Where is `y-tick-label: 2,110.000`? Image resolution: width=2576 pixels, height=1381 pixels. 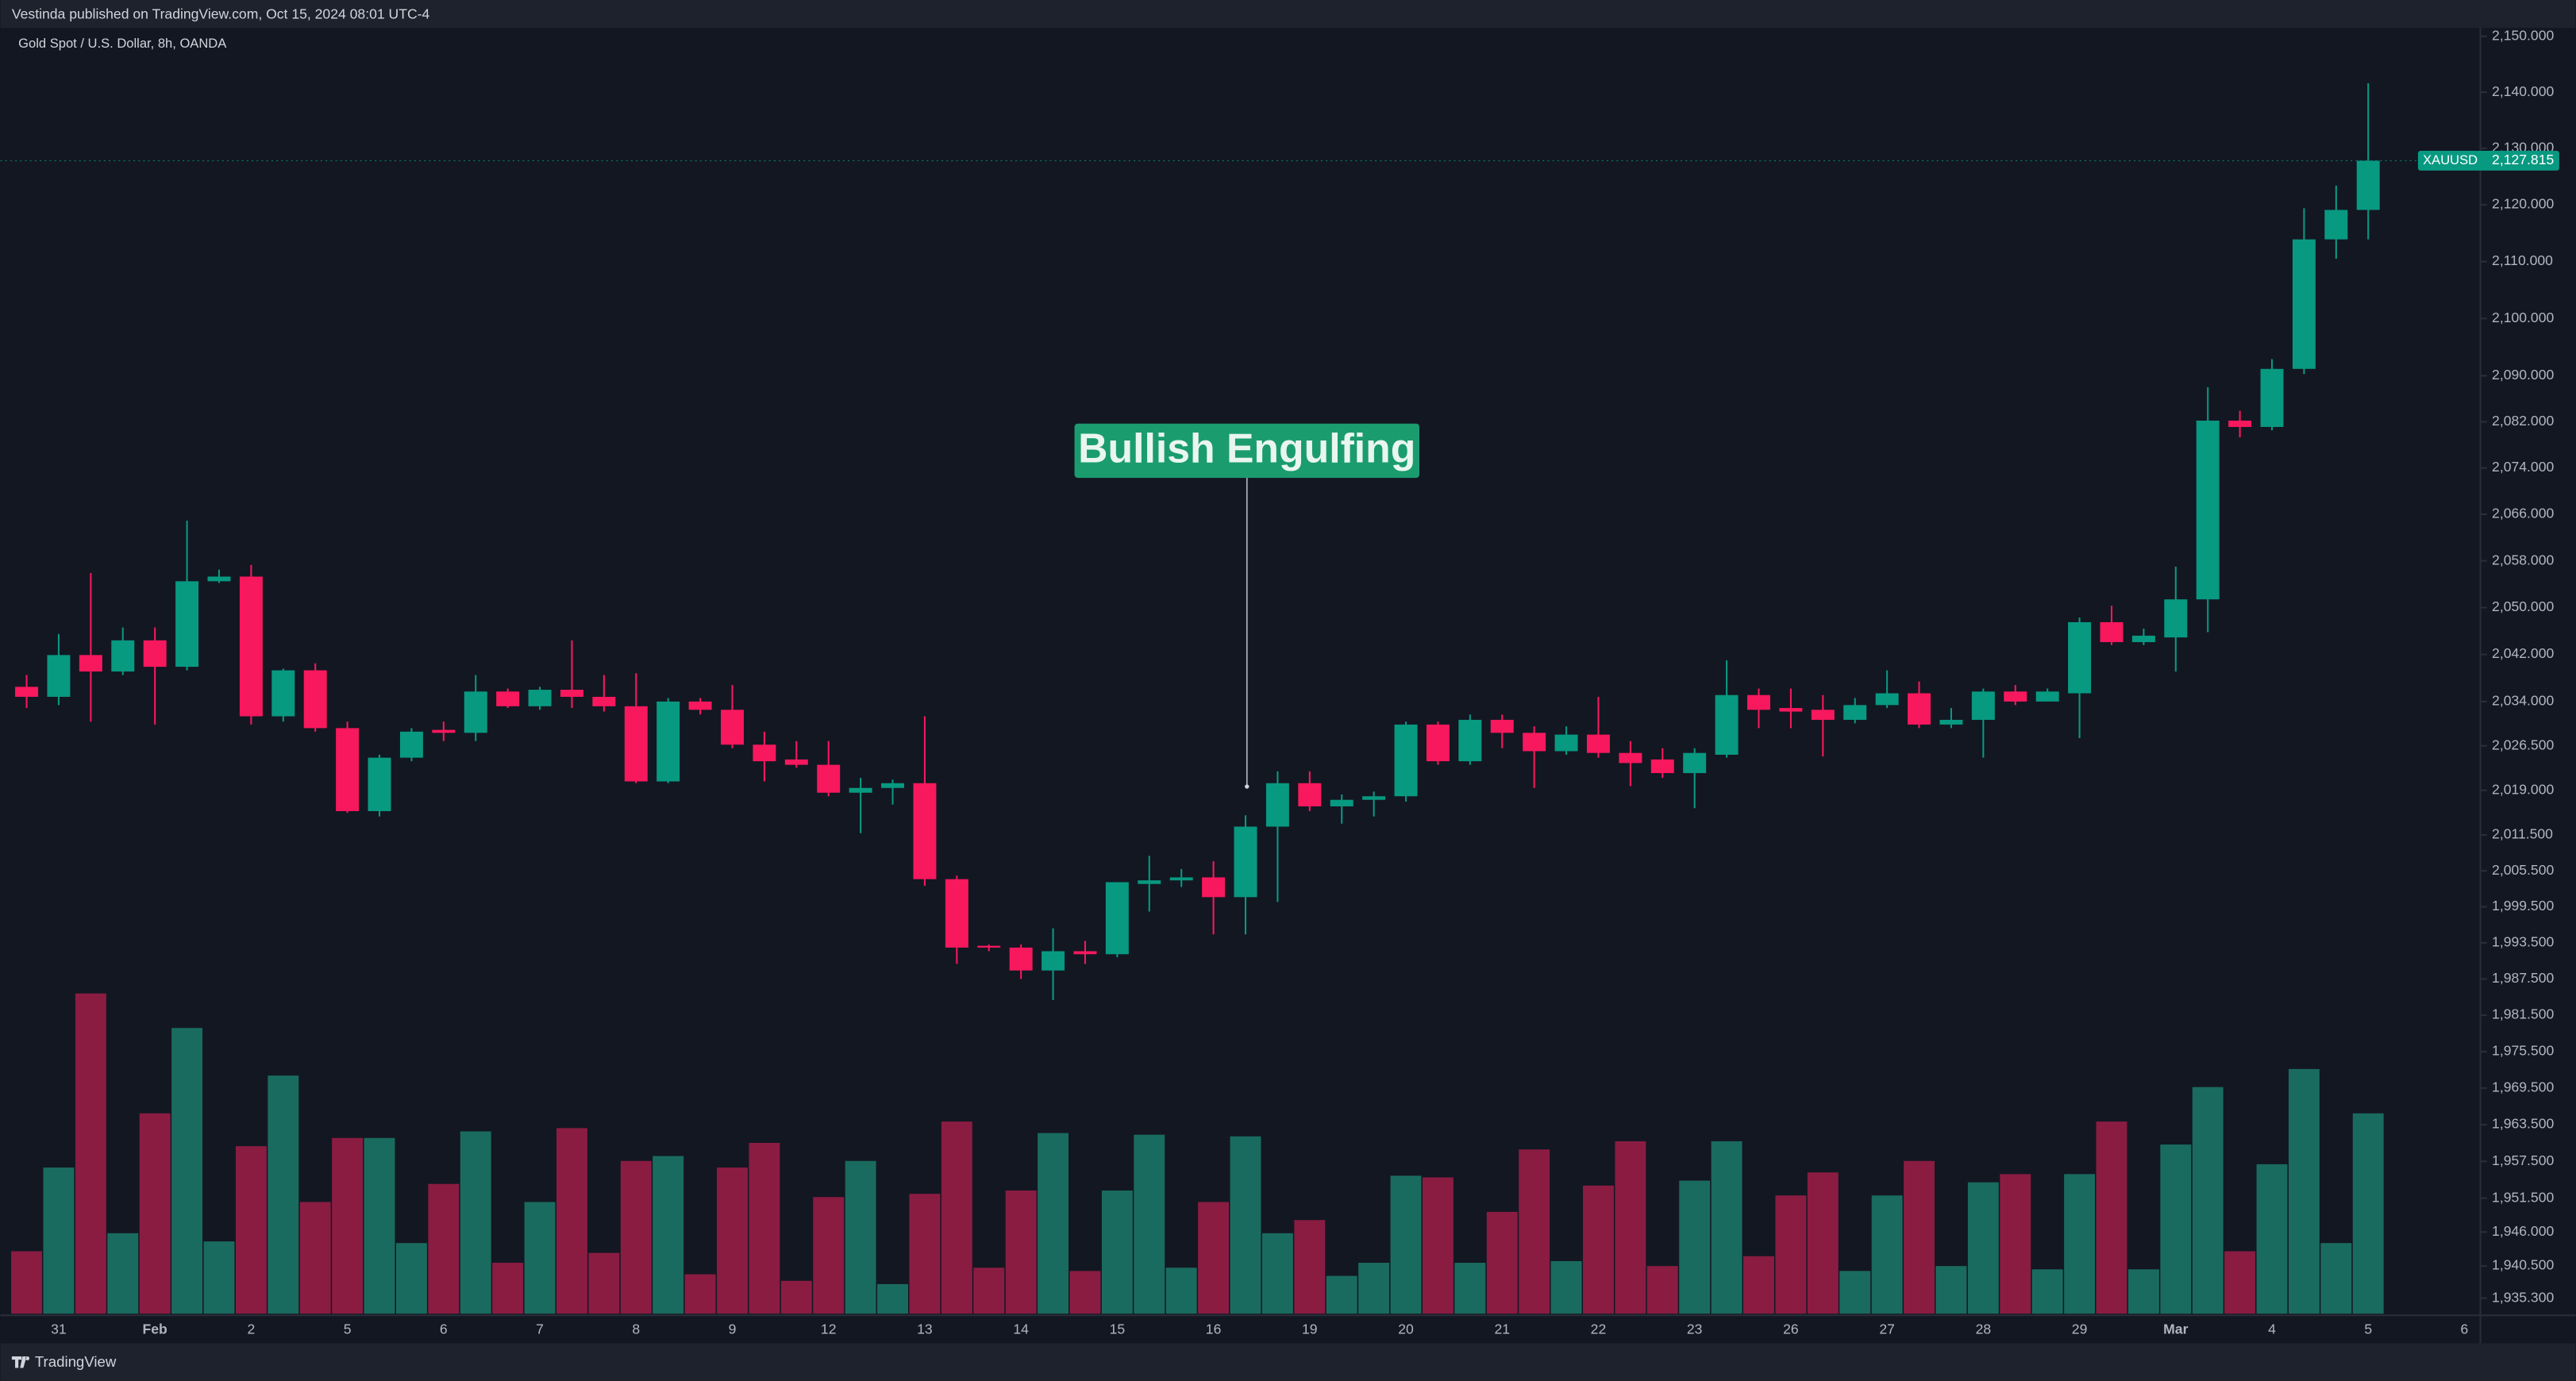 y-tick-label: 2,110.000 is located at coordinates (2522, 260).